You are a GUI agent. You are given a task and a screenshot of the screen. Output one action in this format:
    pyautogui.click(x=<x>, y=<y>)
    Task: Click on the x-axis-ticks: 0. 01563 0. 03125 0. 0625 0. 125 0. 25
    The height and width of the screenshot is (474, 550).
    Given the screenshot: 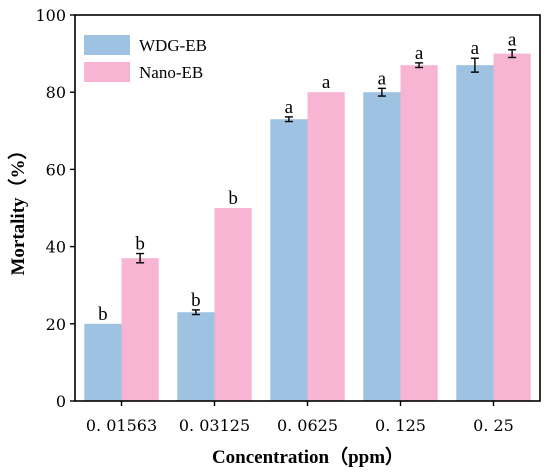 What is the action you would take?
    pyautogui.click(x=300, y=418)
    